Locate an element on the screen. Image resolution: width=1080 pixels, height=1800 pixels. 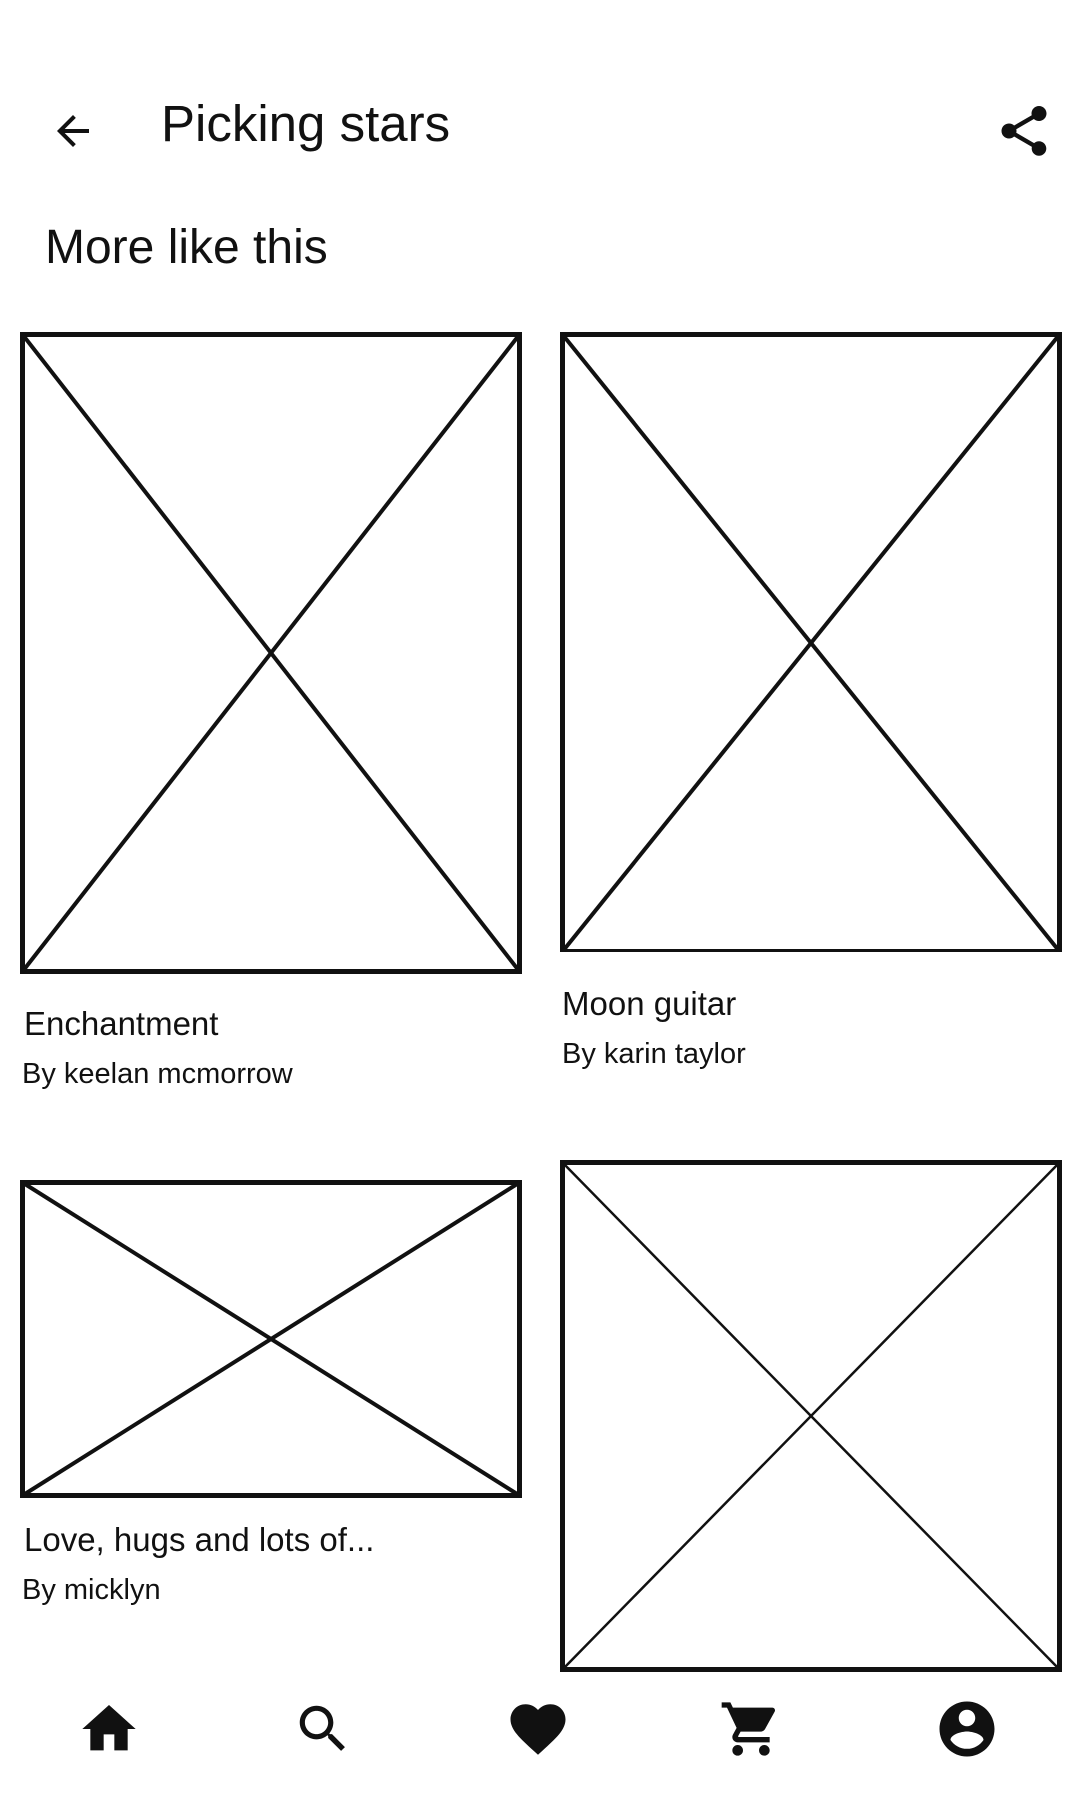
card-title: Moon guitar is located at coordinates (649, 1003).